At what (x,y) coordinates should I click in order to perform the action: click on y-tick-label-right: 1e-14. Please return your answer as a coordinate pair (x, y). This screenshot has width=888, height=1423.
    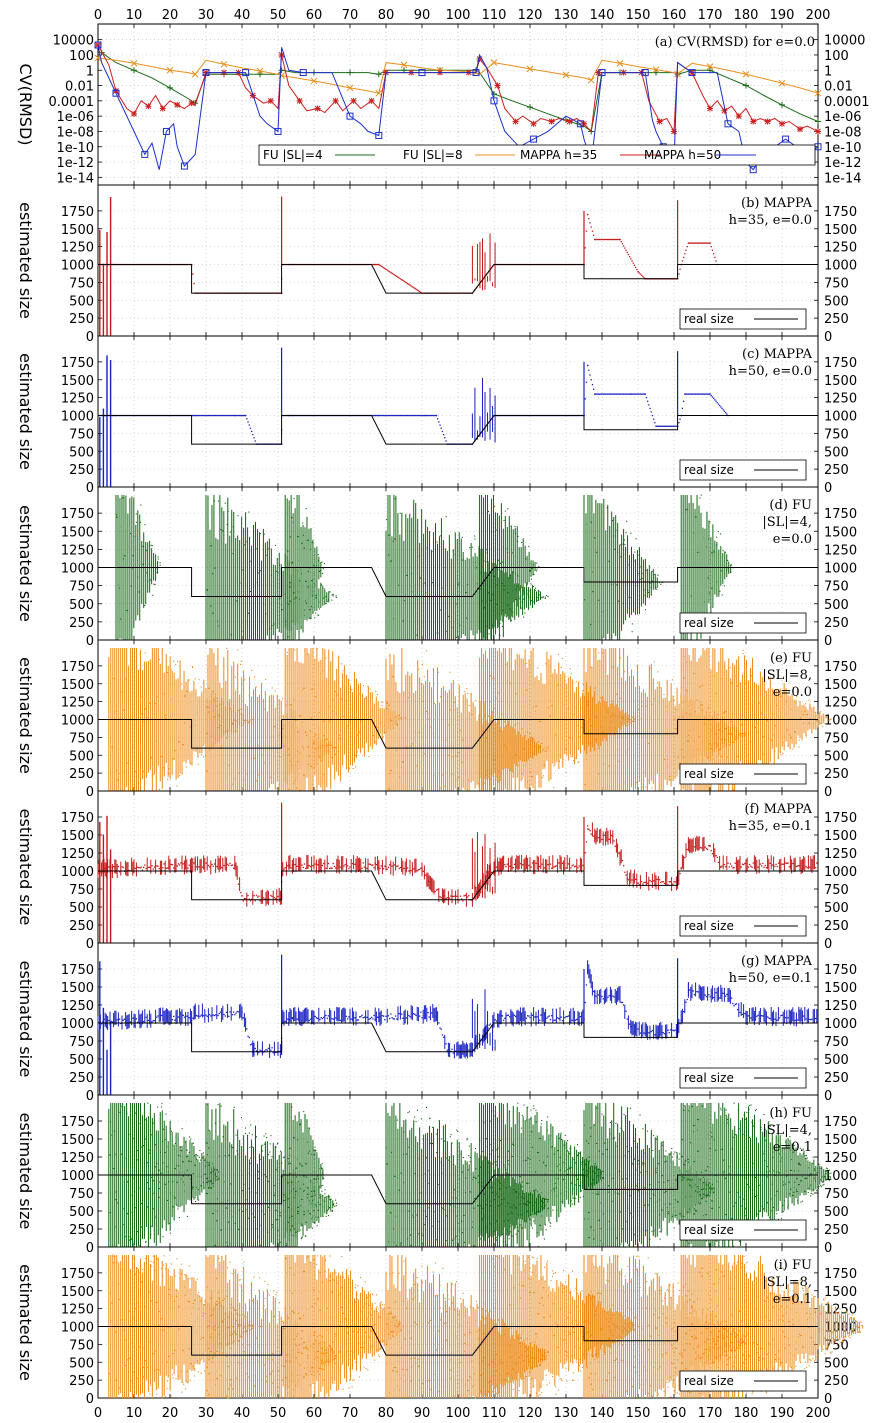
    Looking at the image, I should click on (843, 178).